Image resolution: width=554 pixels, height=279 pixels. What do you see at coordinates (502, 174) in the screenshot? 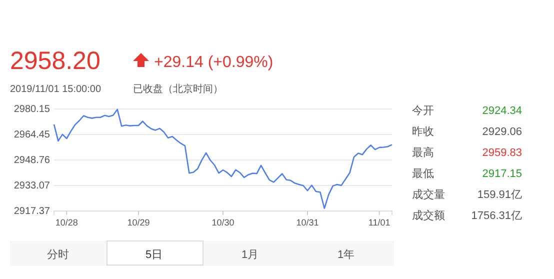
I see `text: 2917.15` at bounding box center [502, 174].